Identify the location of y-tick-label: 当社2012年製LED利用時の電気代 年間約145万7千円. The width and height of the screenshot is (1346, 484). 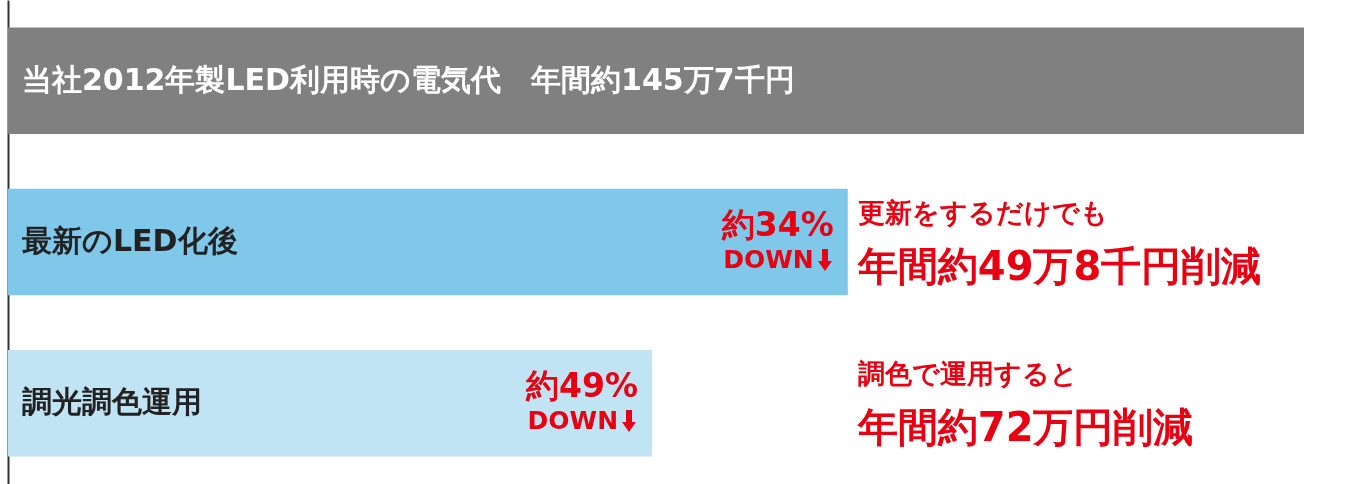
(408, 79).